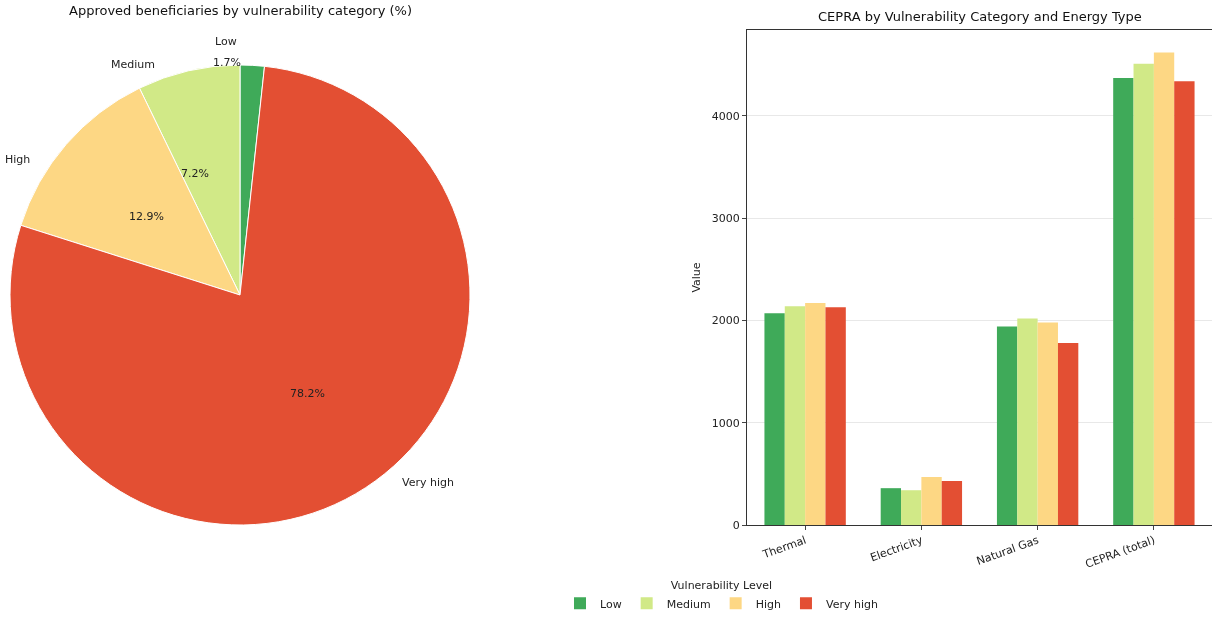 Image resolution: width=1212 pixels, height=619 pixels. Describe the element at coordinates (697, 277) in the screenshot. I see `y-axis-title: Value` at that location.